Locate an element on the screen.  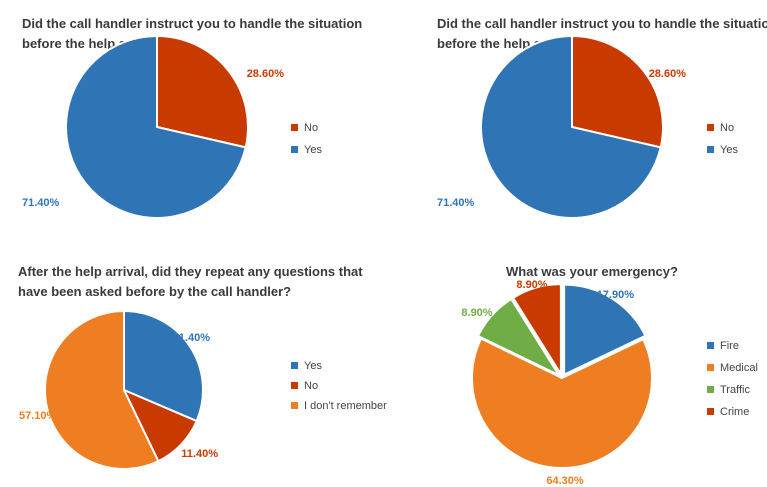
pie-slice-fire is located at coordinates (605, 330).